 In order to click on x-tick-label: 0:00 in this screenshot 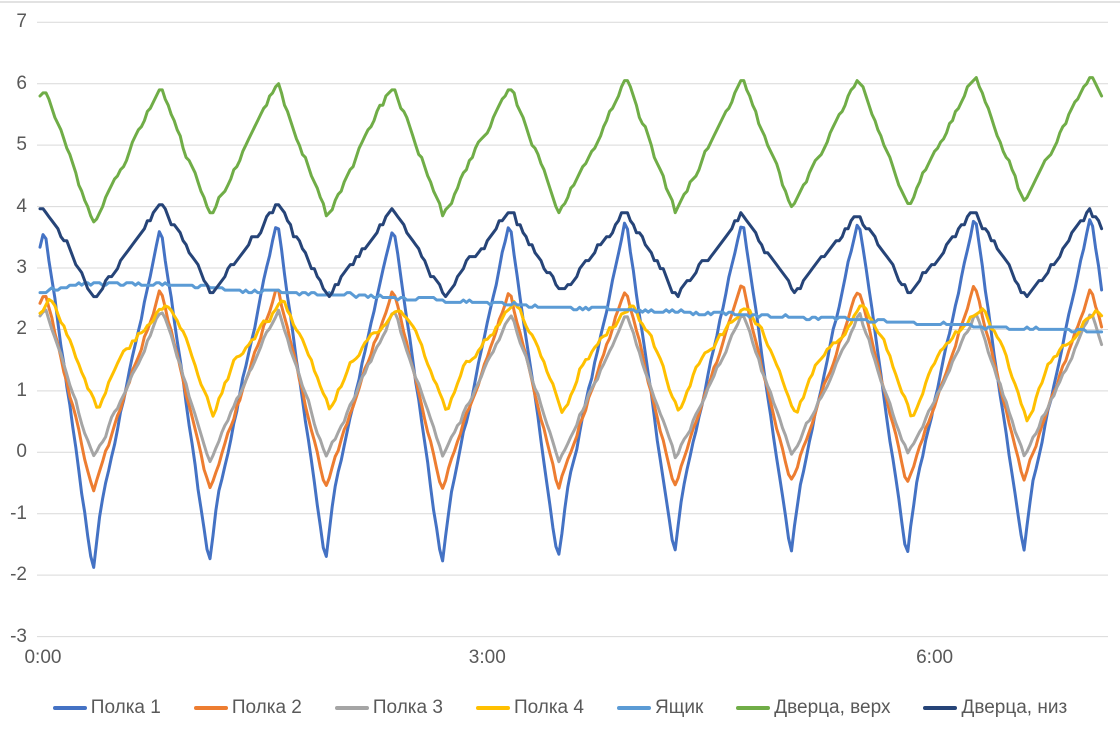, I will do `click(43, 657)`.